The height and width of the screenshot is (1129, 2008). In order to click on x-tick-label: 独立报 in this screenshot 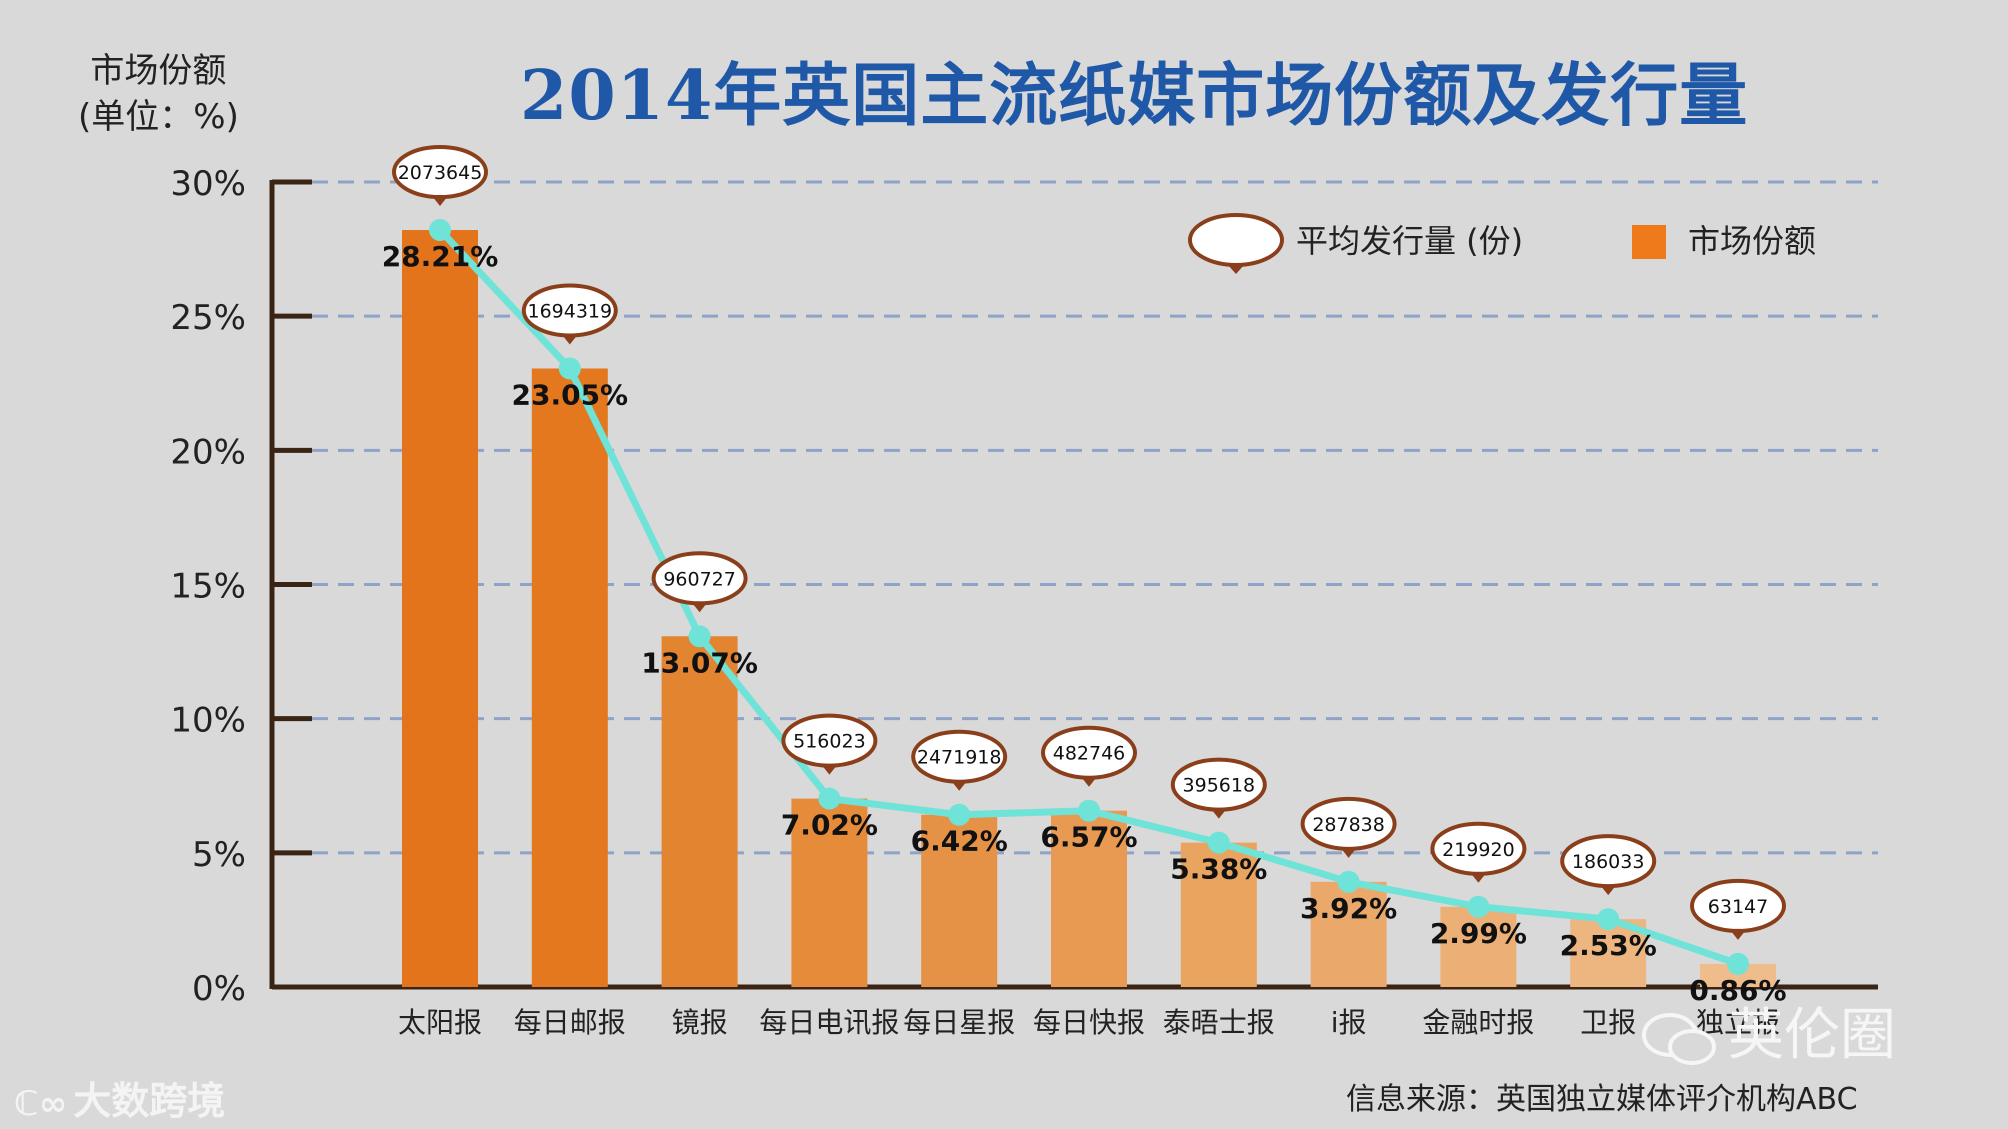, I will do `click(1738, 1022)`.